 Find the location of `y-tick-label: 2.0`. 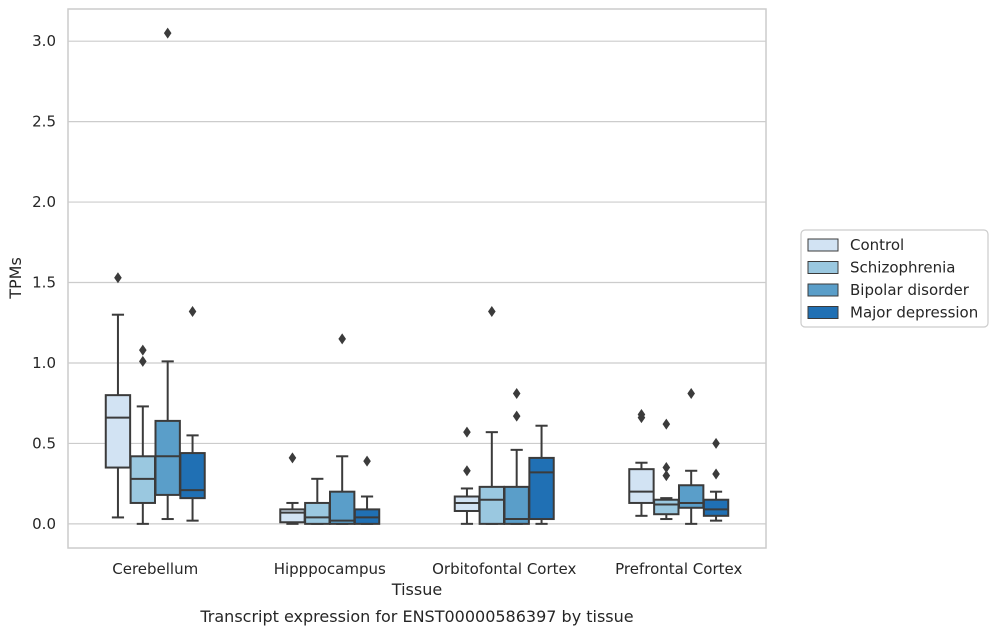

y-tick-label: 2.0 is located at coordinates (44, 202).